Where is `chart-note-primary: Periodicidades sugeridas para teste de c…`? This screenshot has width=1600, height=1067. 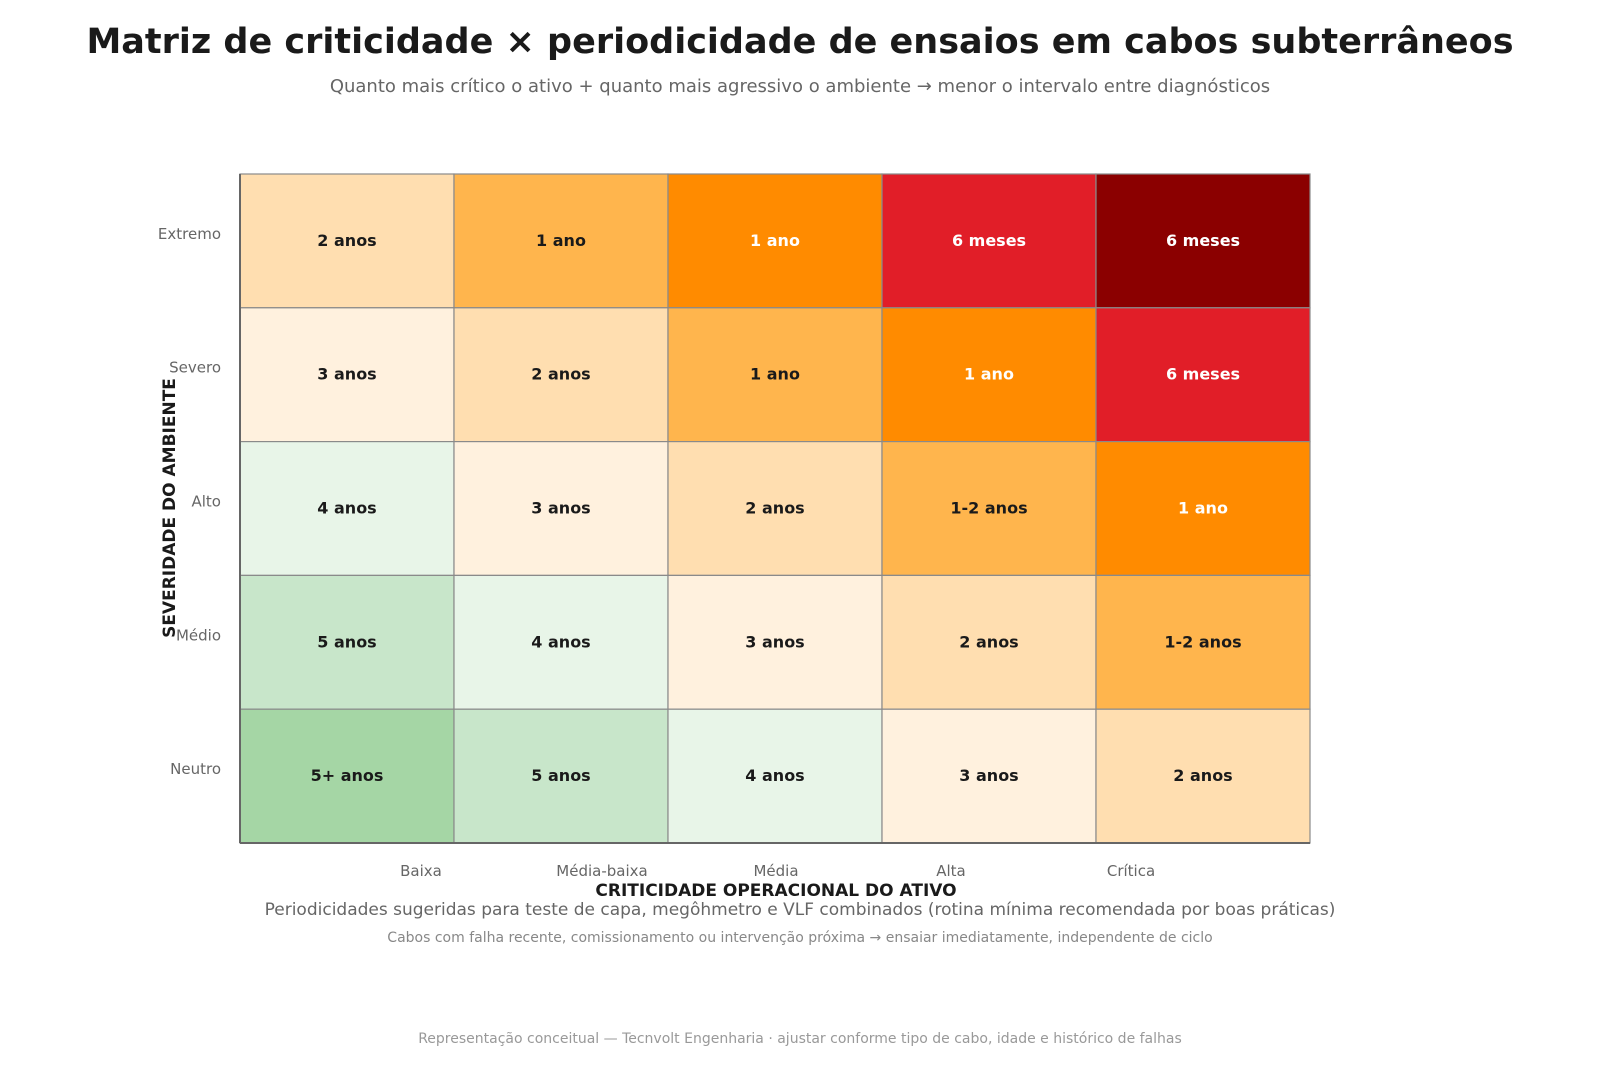
chart-note-primary: Periodicidades sugeridas para teste de c… is located at coordinates (800, 910).